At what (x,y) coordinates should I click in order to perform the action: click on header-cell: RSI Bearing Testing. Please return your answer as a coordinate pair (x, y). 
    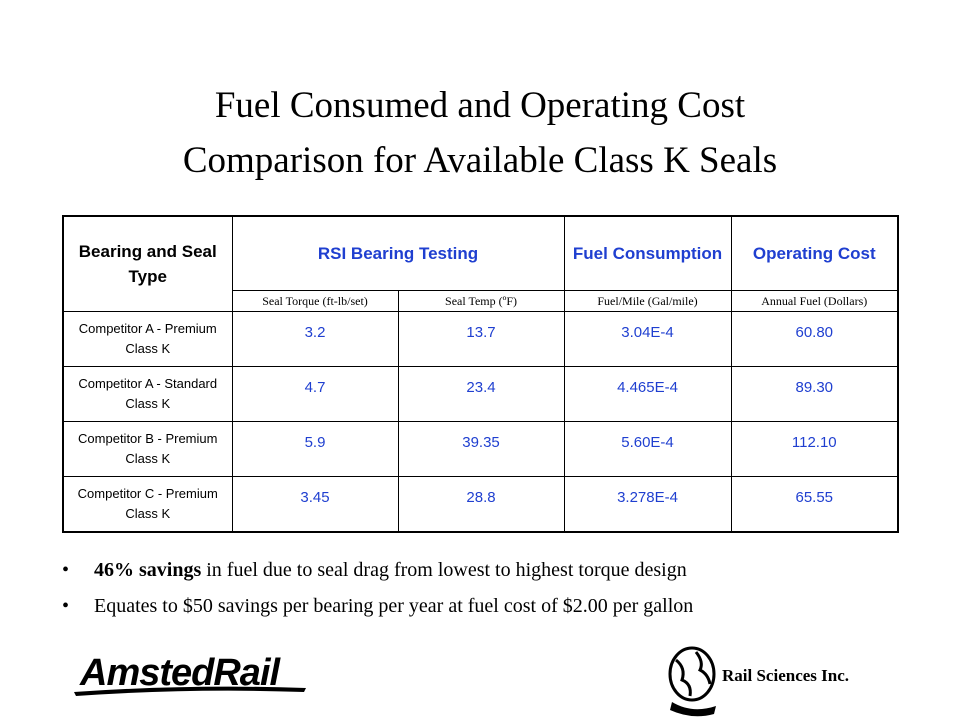
    Looking at the image, I should click on (398, 253).